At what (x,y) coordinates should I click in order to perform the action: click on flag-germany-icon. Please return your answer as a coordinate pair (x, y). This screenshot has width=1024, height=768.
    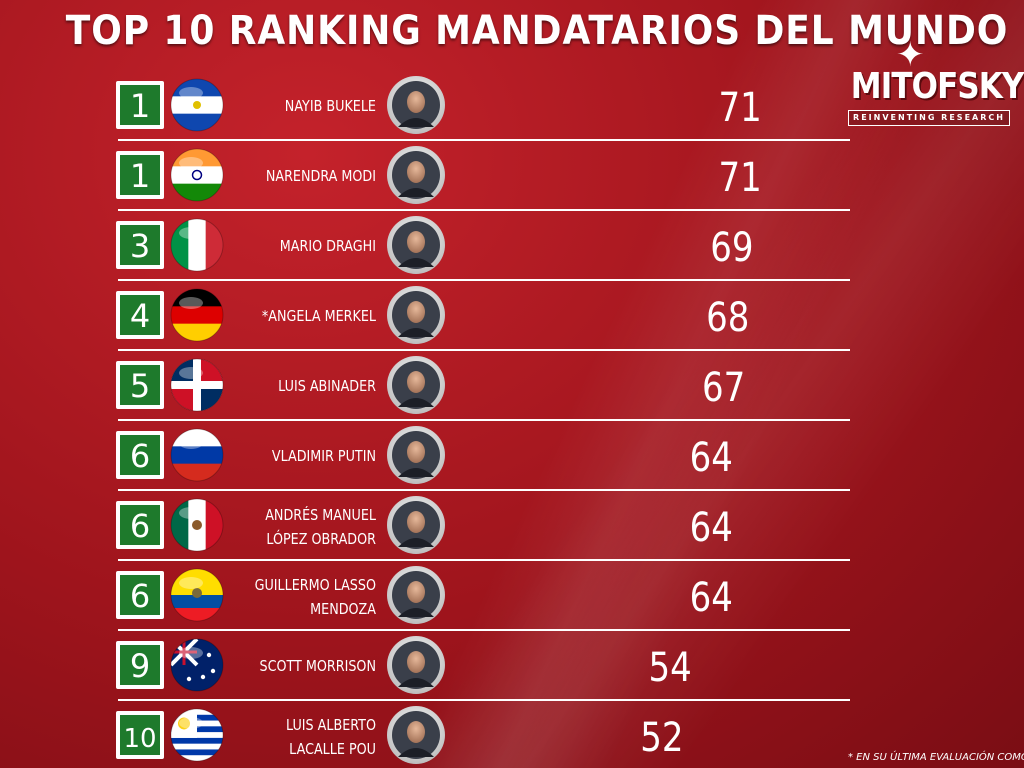
    Looking at the image, I should click on (197, 315).